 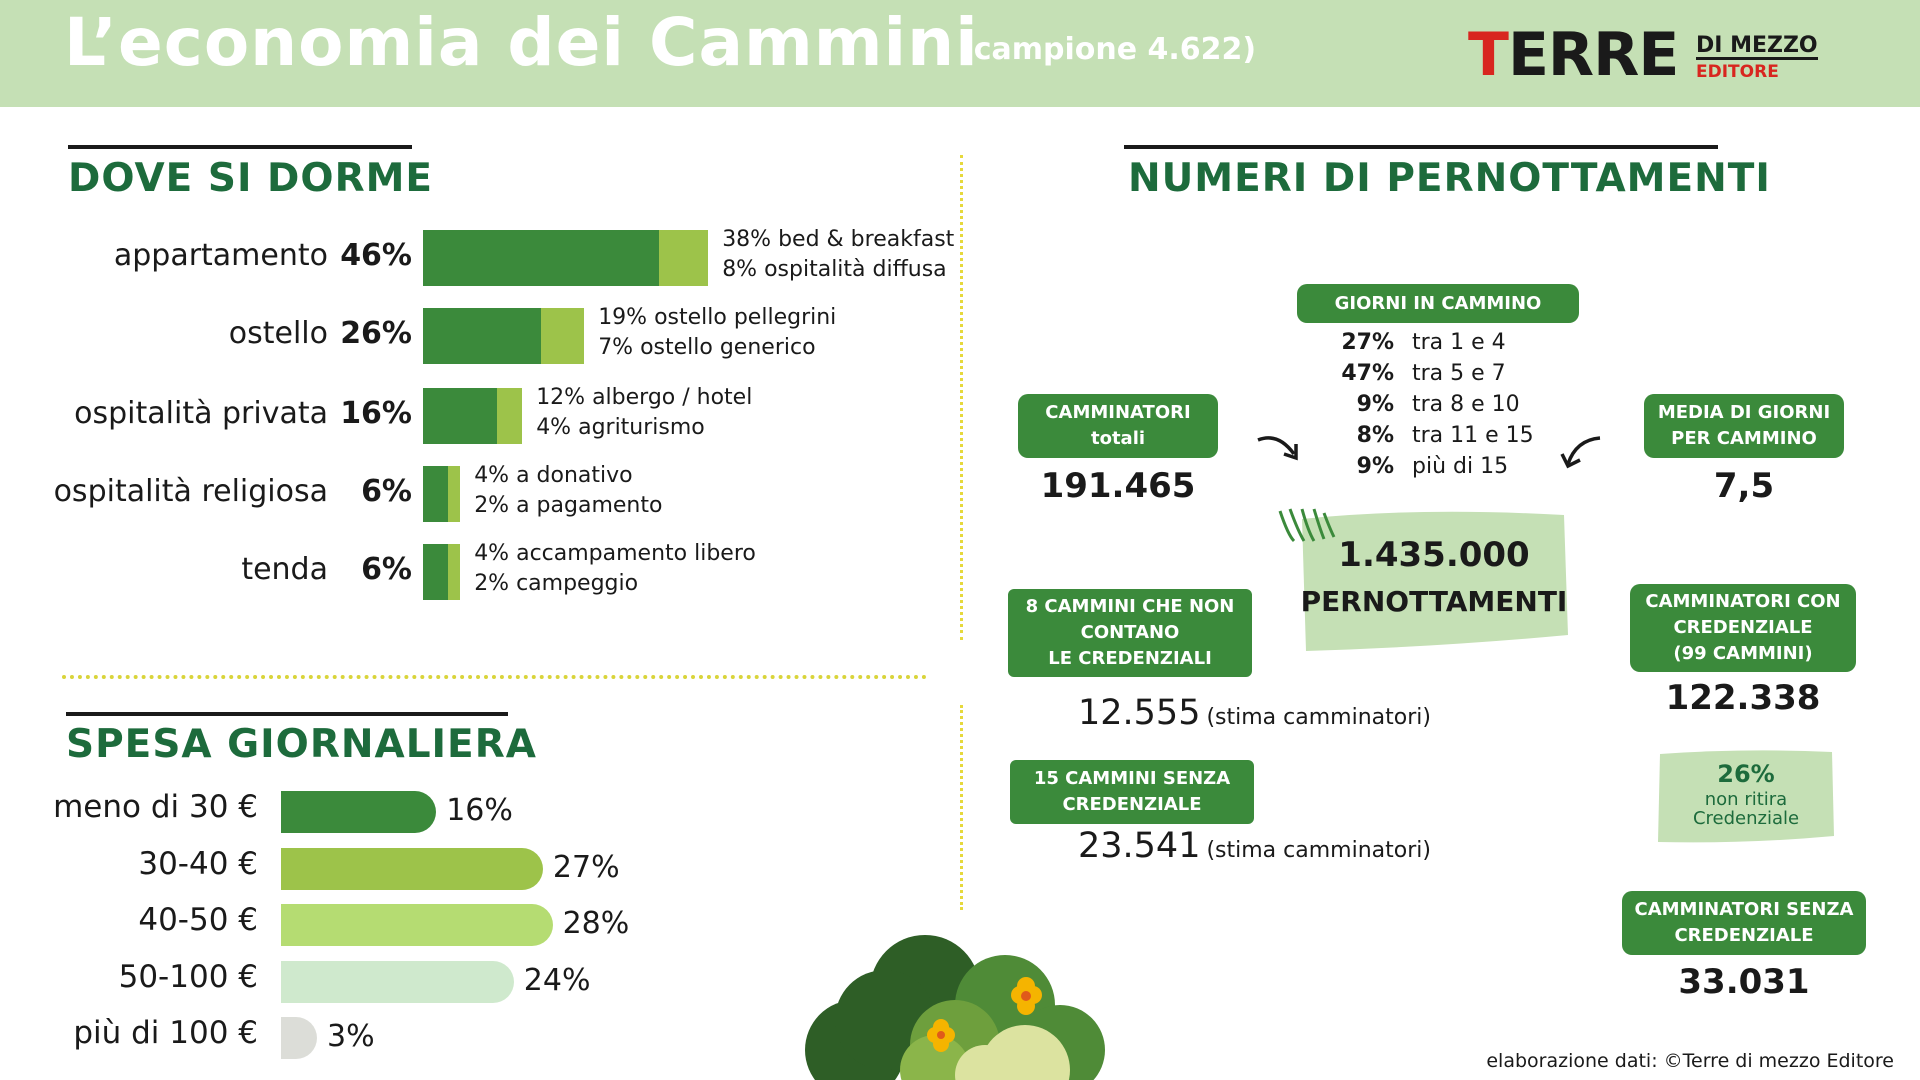 What do you see at coordinates (301, 744) in the screenshot?
I see `spesa-title: SPESA GIORNALIERA` at bounding box center [301, 744].